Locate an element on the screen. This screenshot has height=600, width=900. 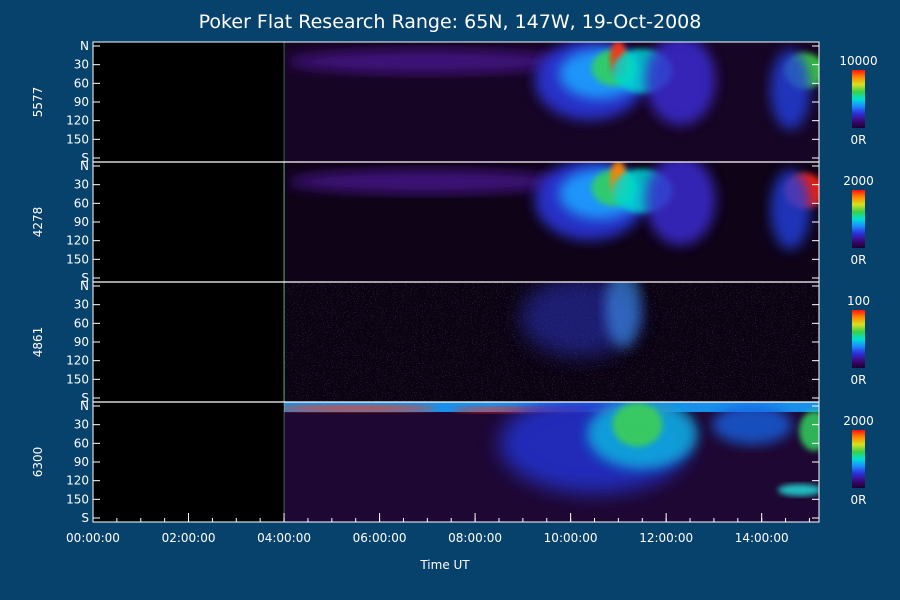
x-axis-label: Time UT is located at coordinates (444, 565).